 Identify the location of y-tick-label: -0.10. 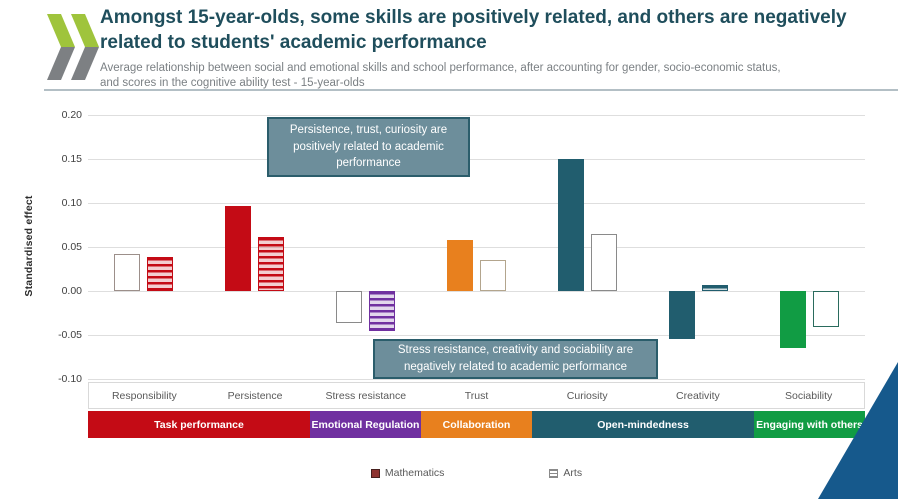
(70, 379).